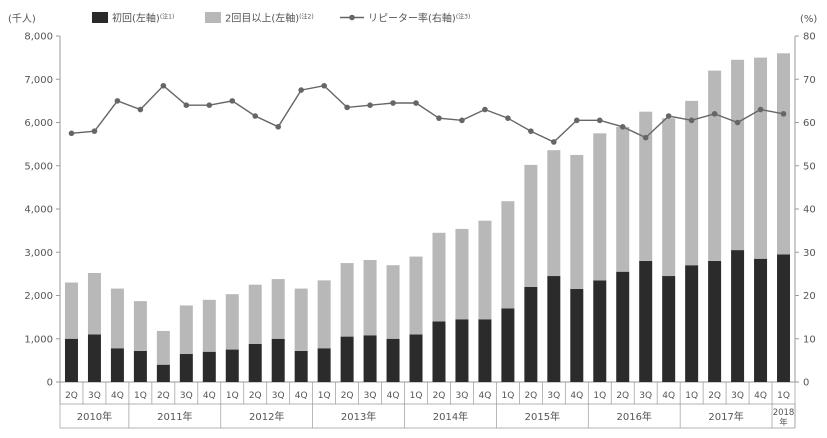 The image size is (827, 438). What do you see at coordinates (38, 37) in the screenshot?
I see `left-tick-label: 8,000` at bounding box center [38, 37].